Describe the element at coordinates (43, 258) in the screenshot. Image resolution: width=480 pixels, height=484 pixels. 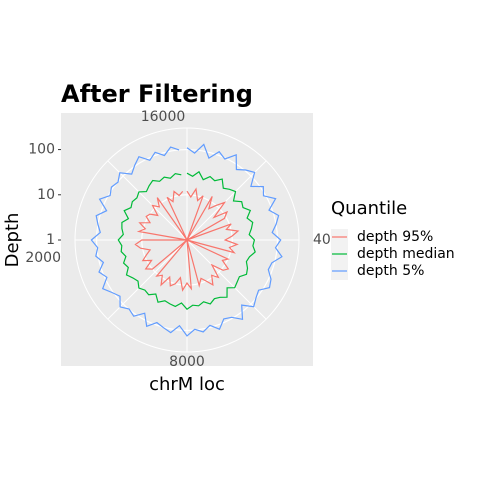
I see `theta-label: 2000` at that location.